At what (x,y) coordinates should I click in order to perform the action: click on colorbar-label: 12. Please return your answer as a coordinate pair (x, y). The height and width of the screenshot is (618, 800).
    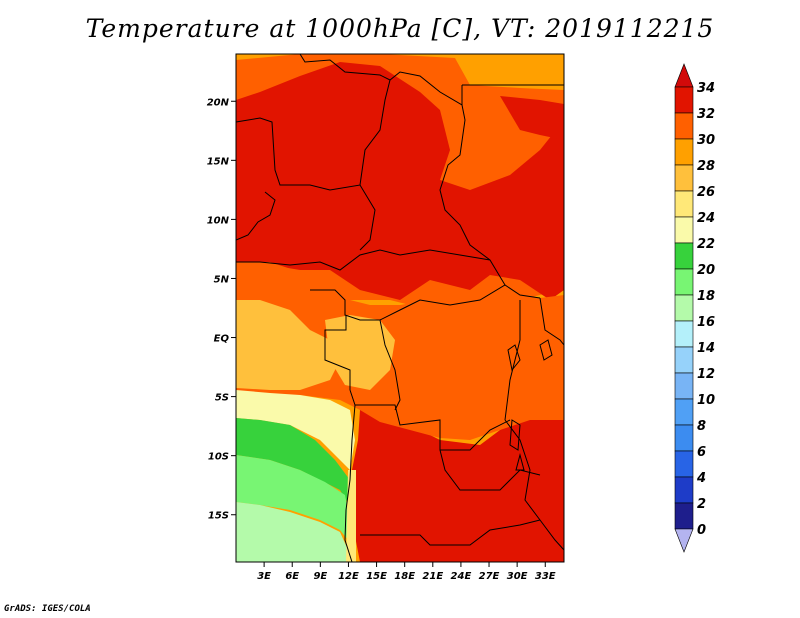
    Looking at the image, I should click on (706, 374).